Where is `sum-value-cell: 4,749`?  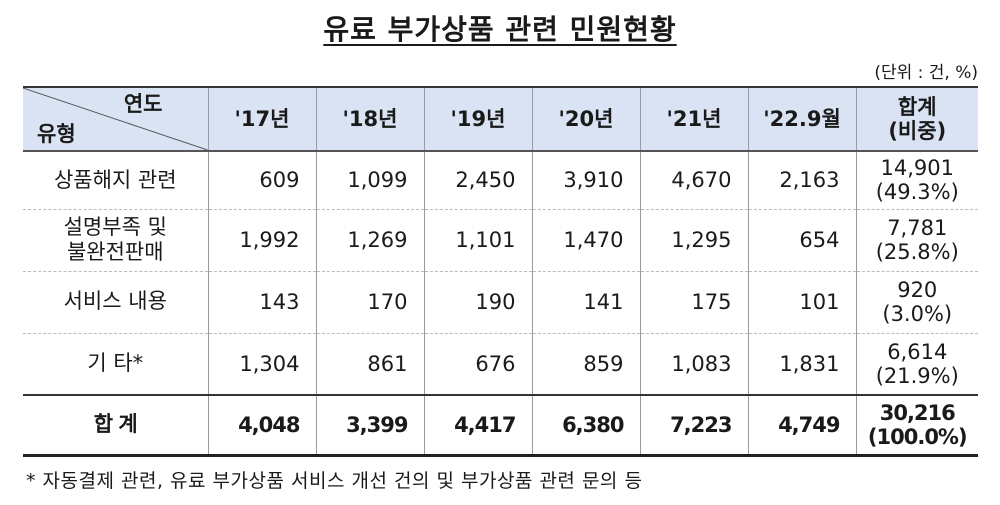
sum-value-cell: 4,749 is located at coordinates (801, 425).